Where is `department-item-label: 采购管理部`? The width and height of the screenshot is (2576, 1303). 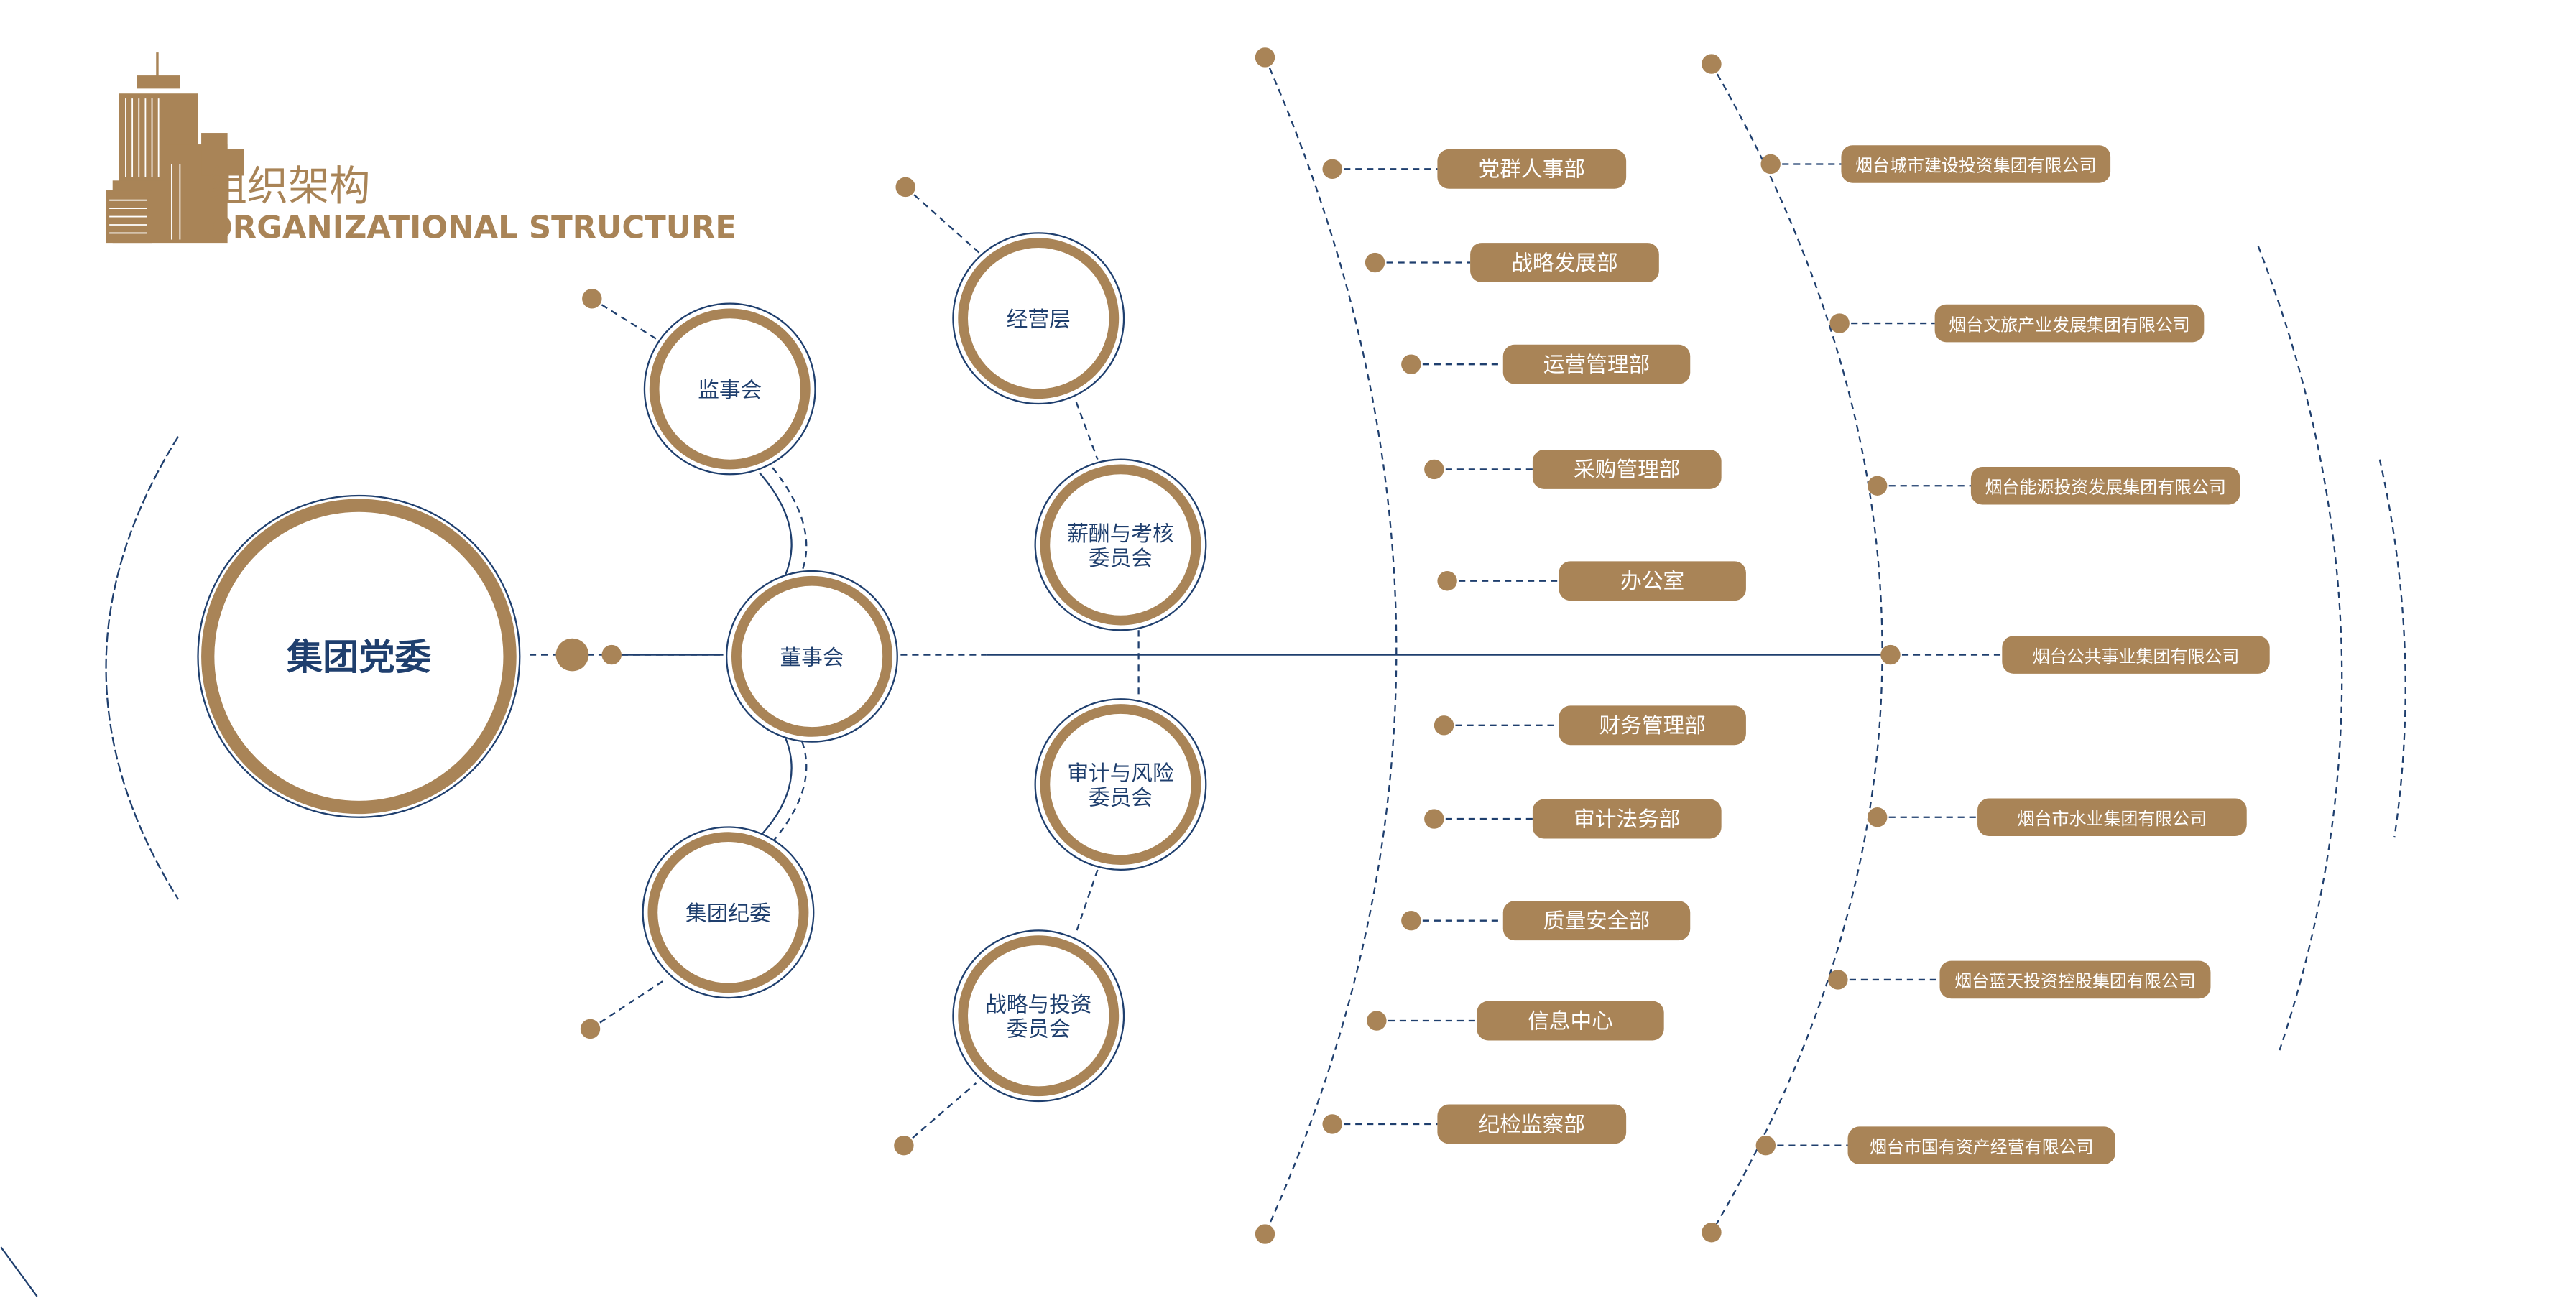
department-item-label: 采购管理部 is located at coordinates (1627, 470).